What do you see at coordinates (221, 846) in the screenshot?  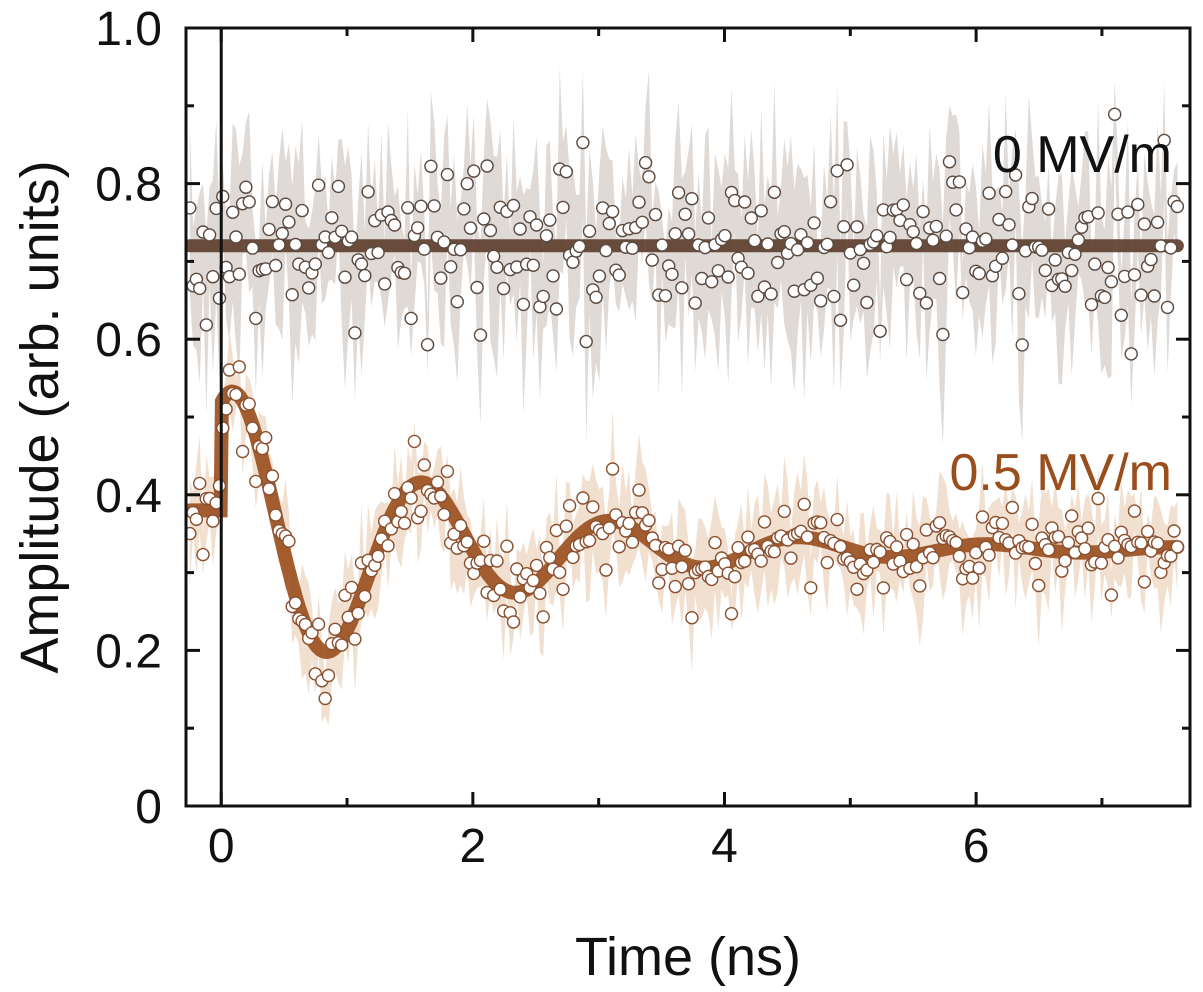 I see `x-tick-label: 0` at bounding box center [221, 846].